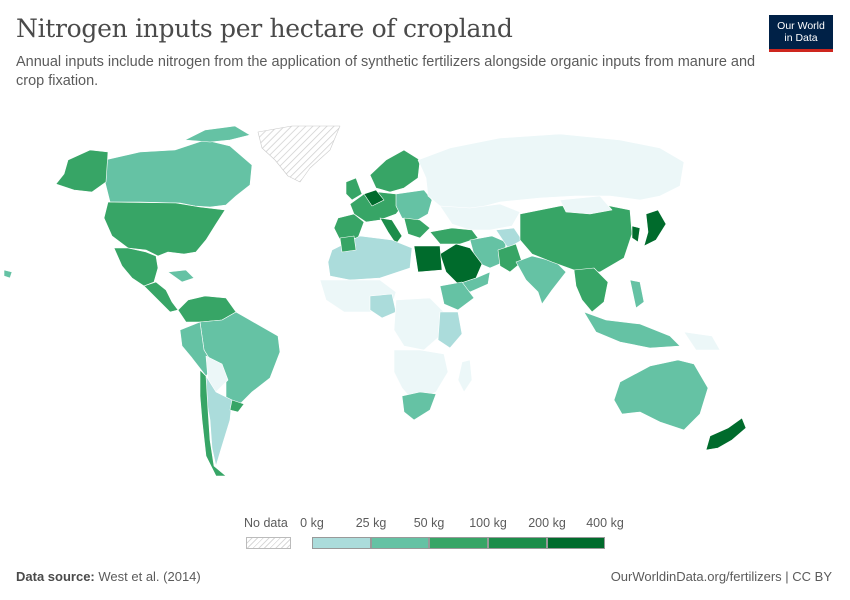  I want to click on region-paraguay, so click(217, 374).